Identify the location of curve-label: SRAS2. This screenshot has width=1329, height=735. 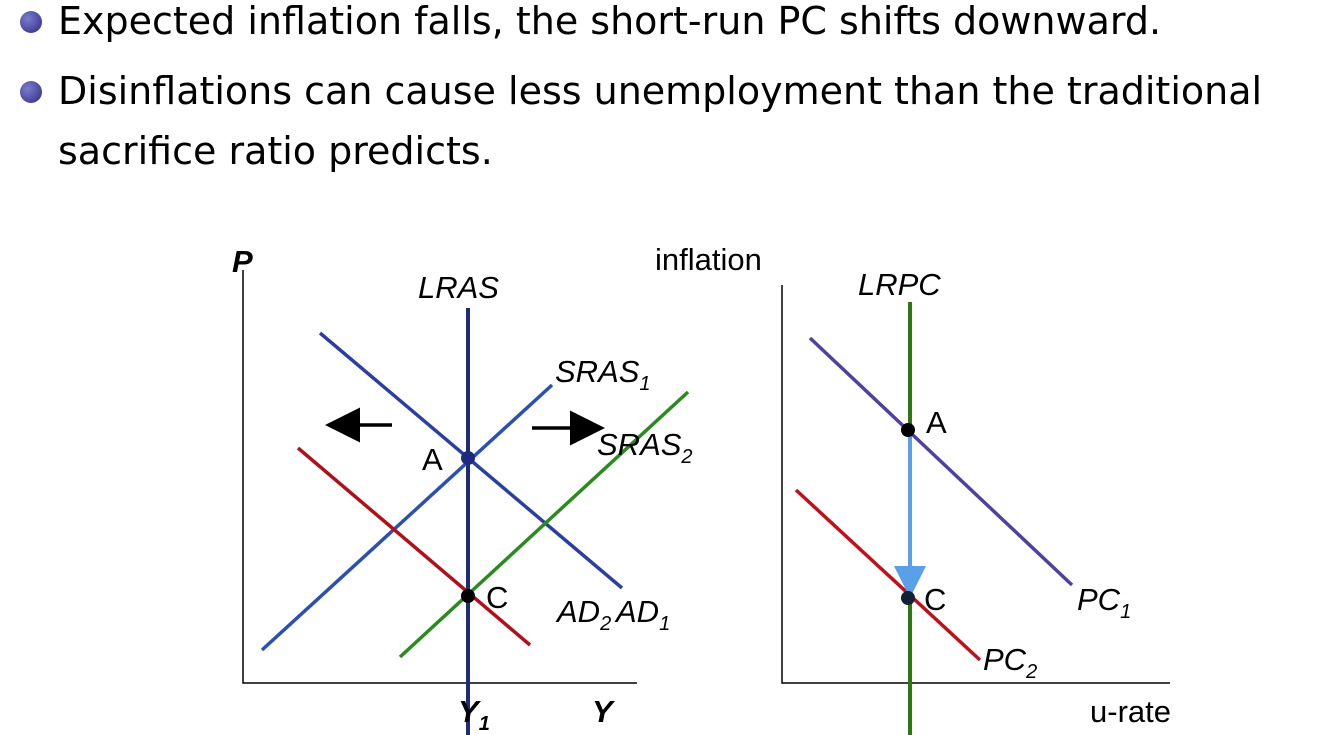
(645, 447).